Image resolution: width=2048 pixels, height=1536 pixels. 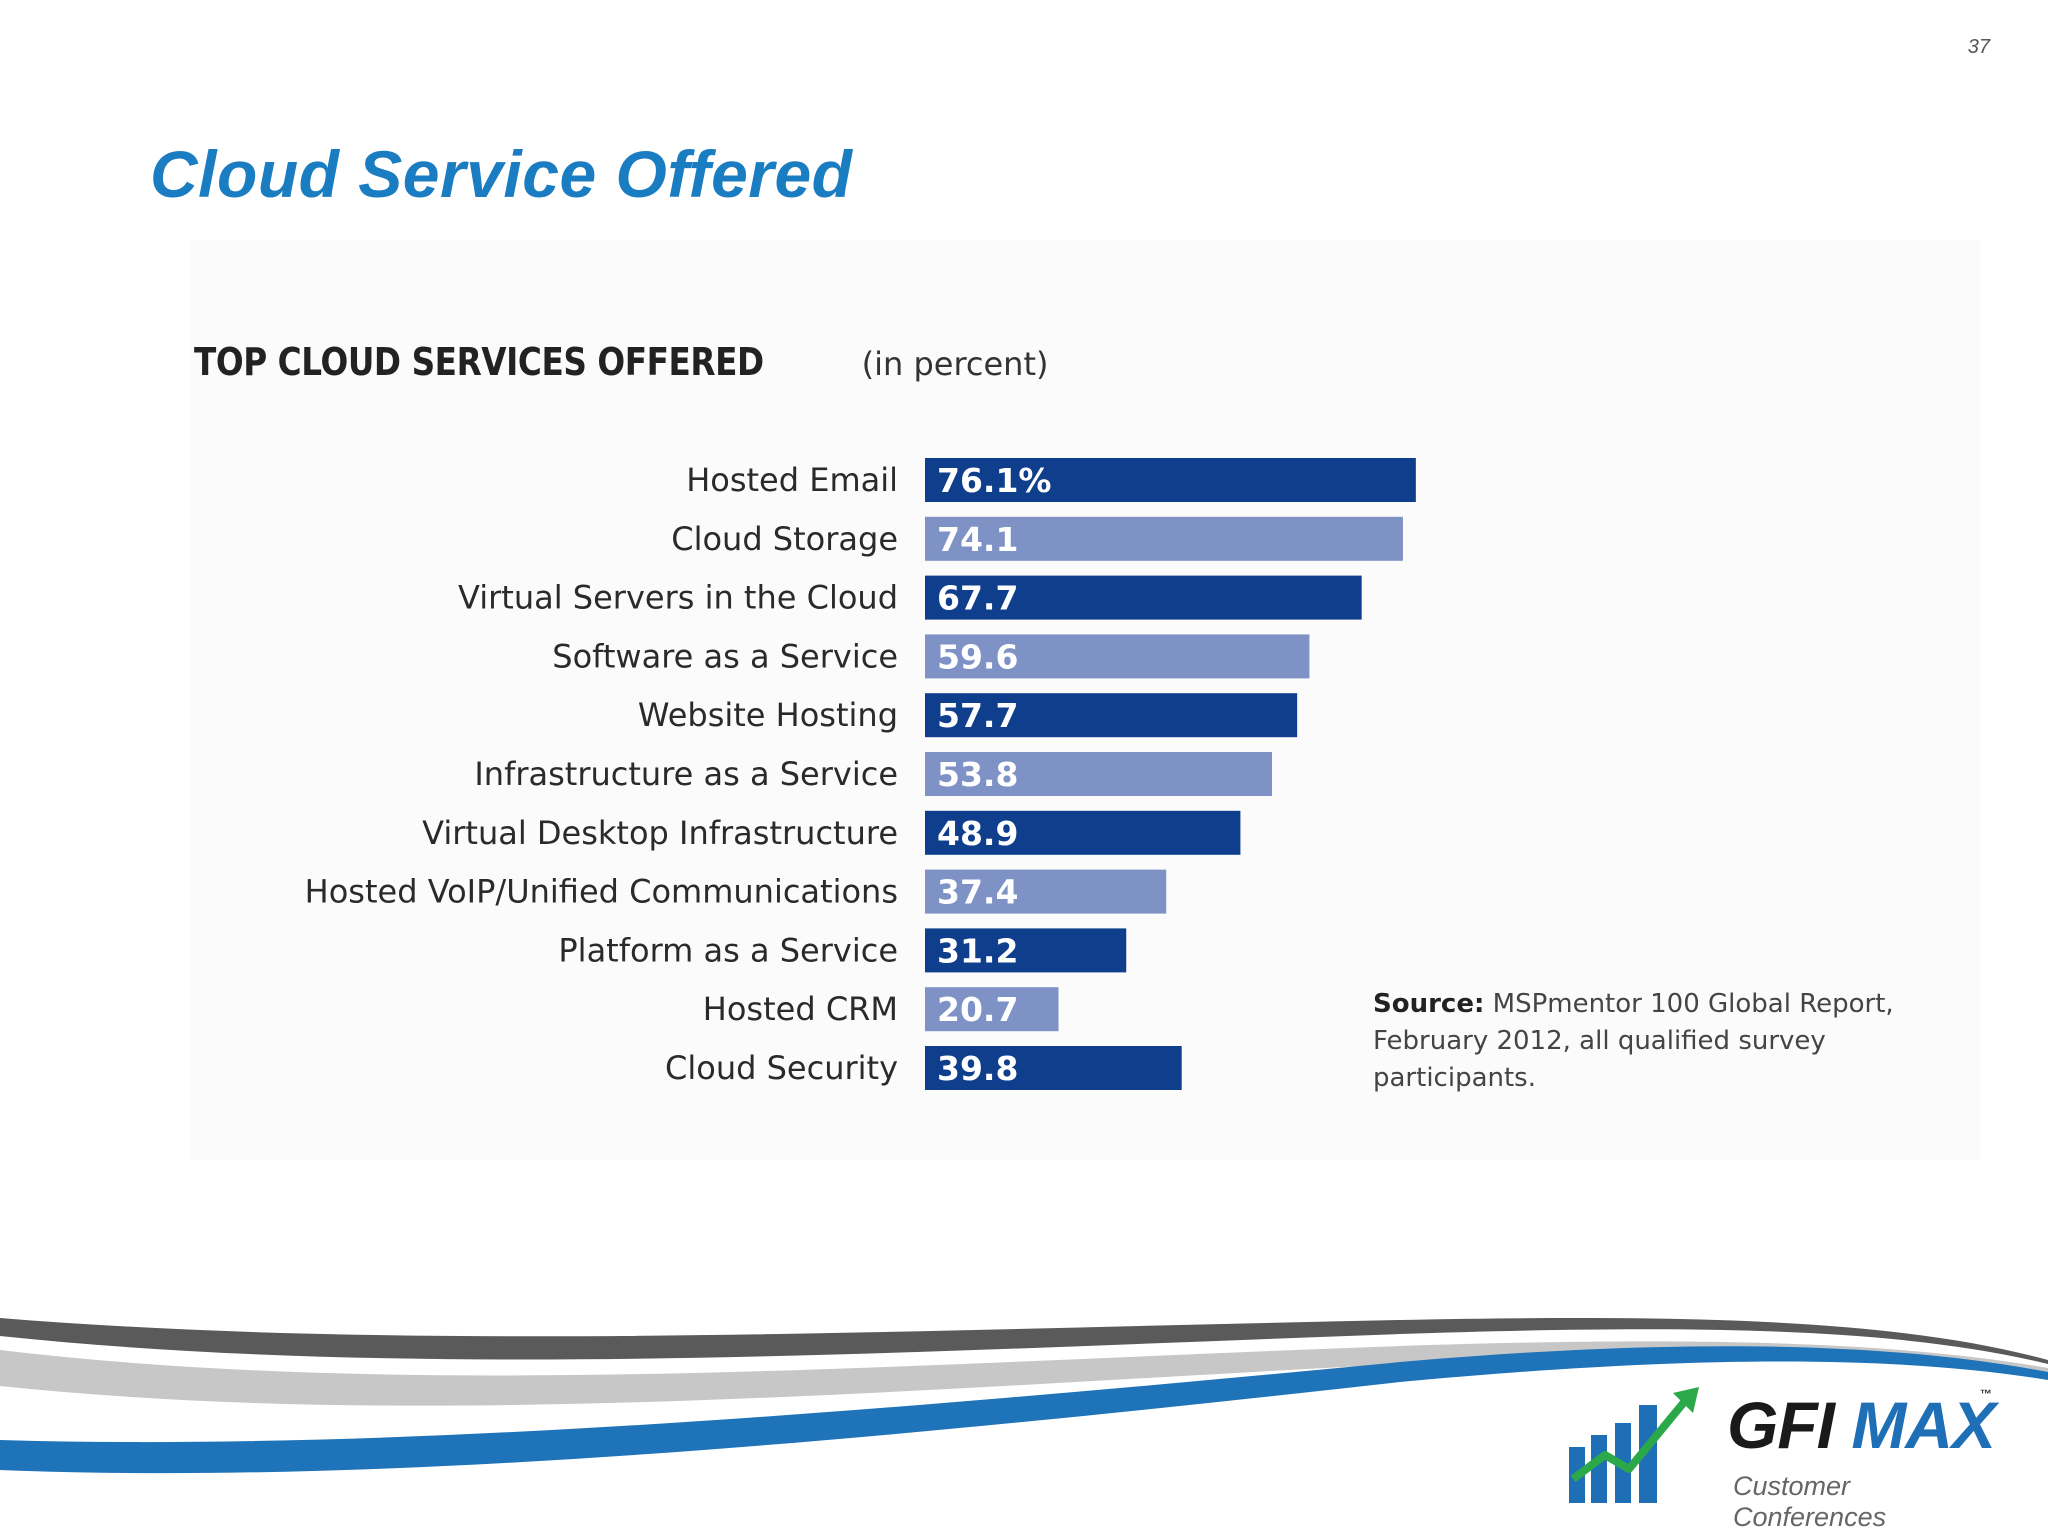 What do you see at coordinates (781, 1068) in the screenshot?
I see `category-label-10: Cloud Security` at bounding box center [781, 1068].